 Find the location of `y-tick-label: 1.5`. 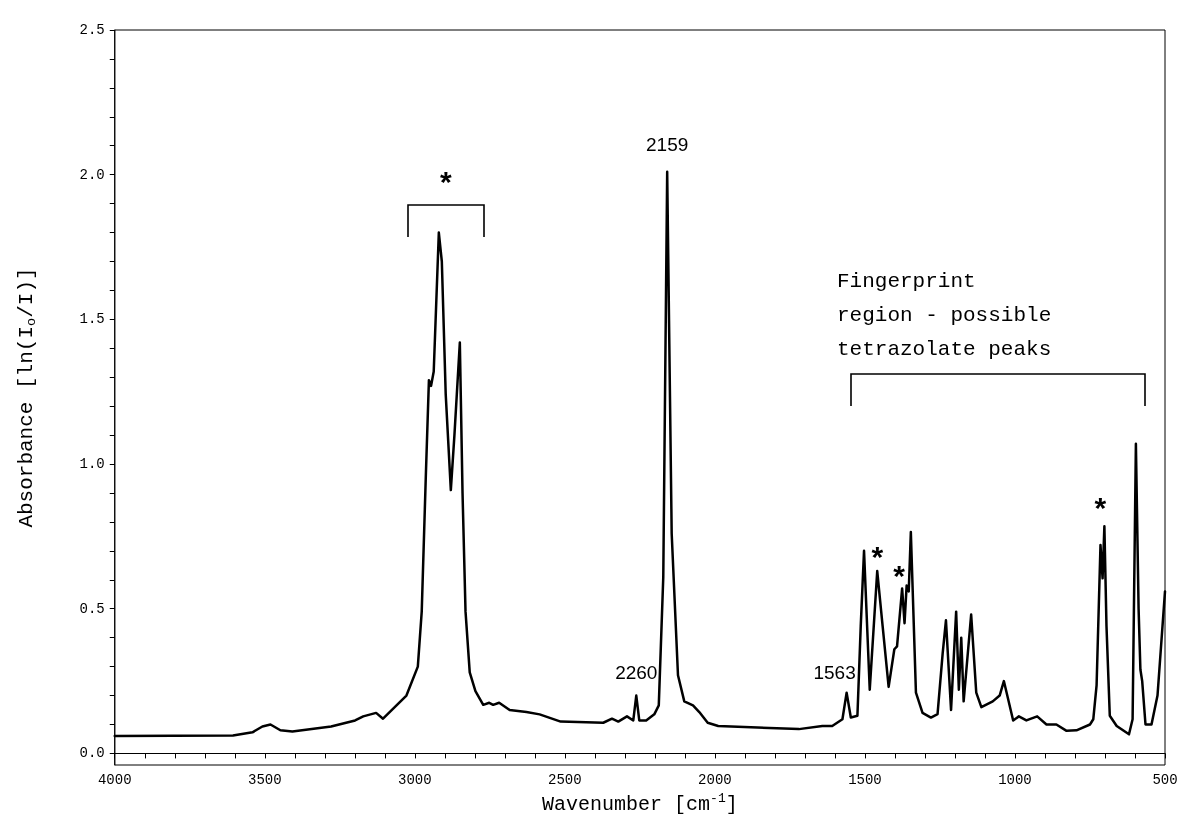

y-tick-label: 1.5 is located at coordinates (92, 319).